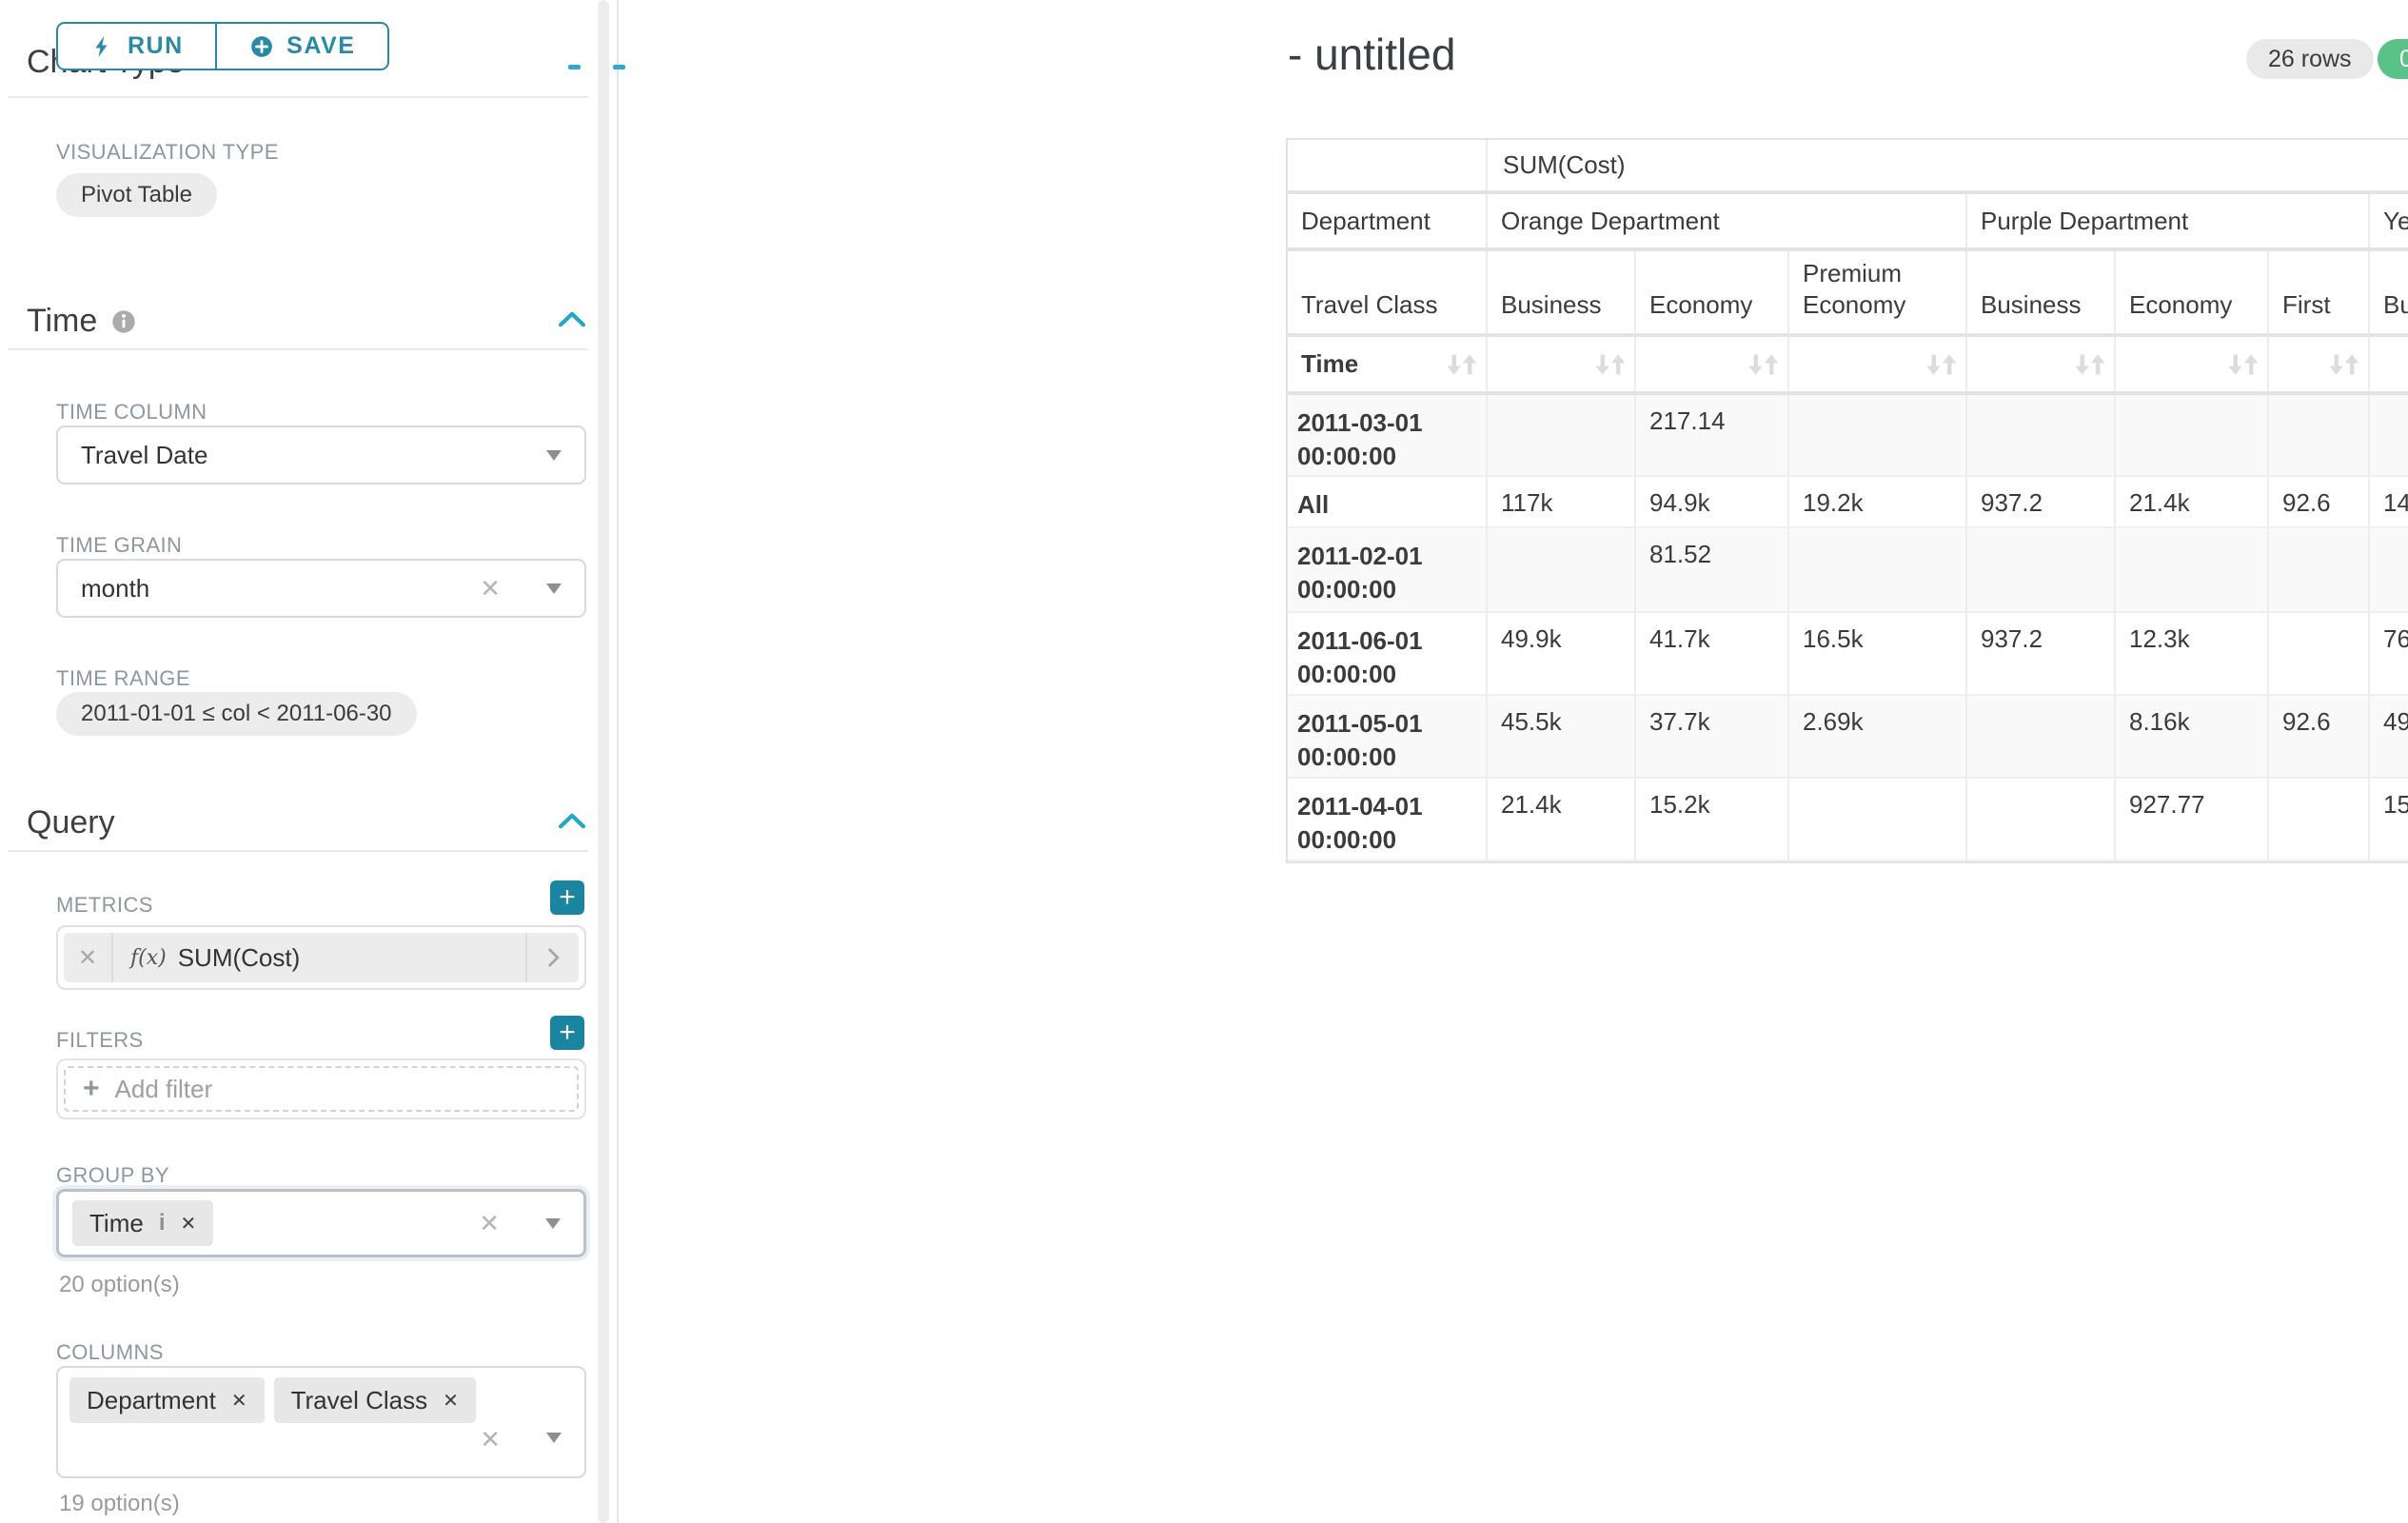 The image size is (2408, 1523). Describe the element at coordinates (302, 46) in the screenshot. I see `save-button: SAVE` at that location.